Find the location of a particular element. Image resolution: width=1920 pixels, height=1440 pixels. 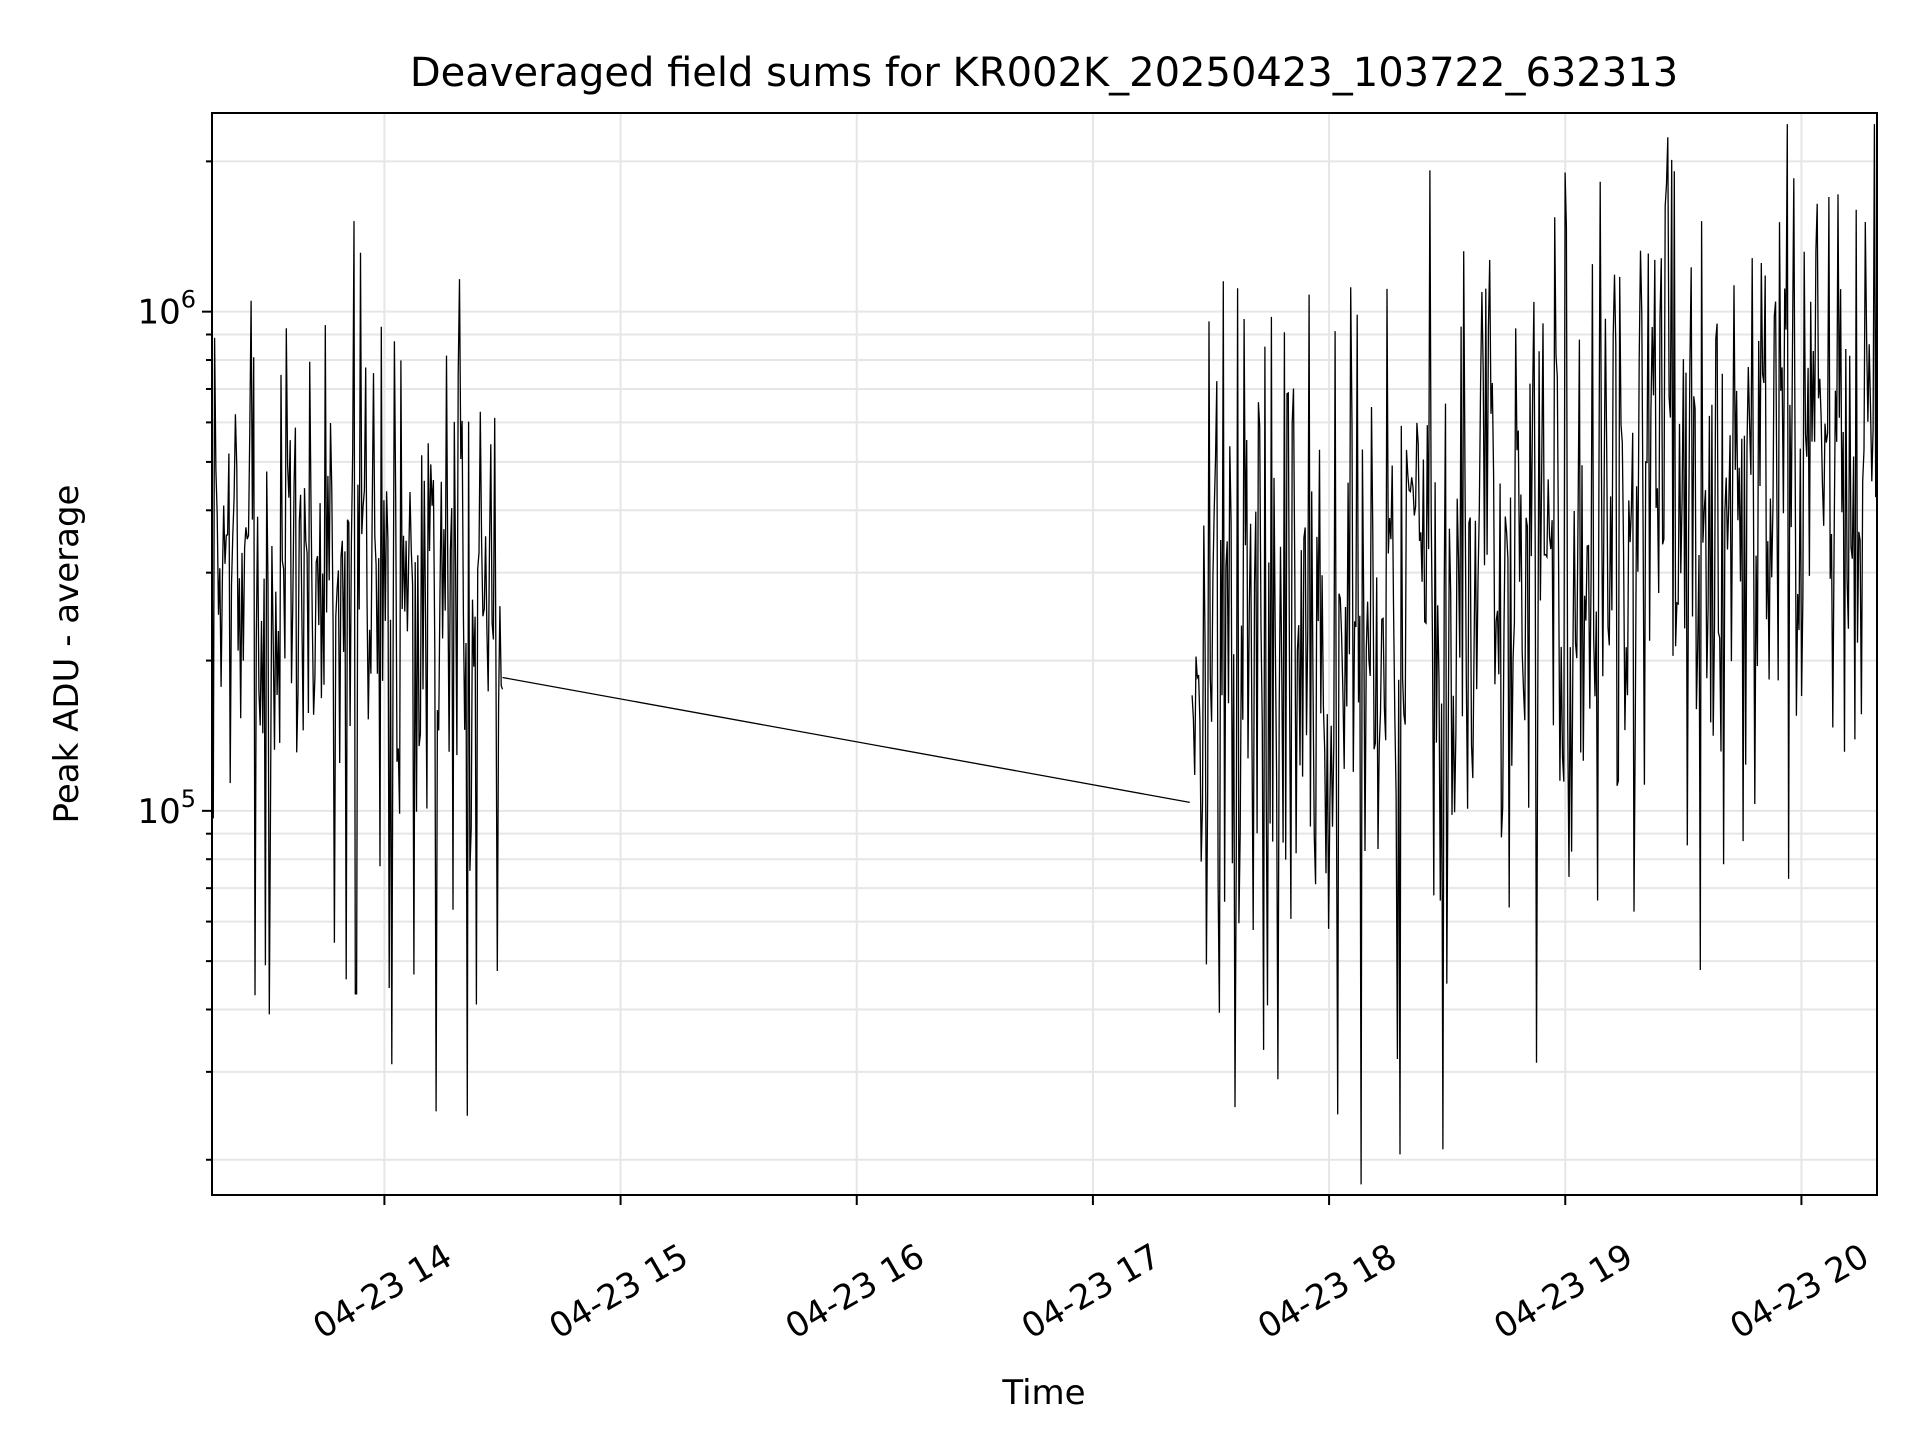

y-axis-ticks: 10⁵ 10⁶ is located at coordinates (174, 660).